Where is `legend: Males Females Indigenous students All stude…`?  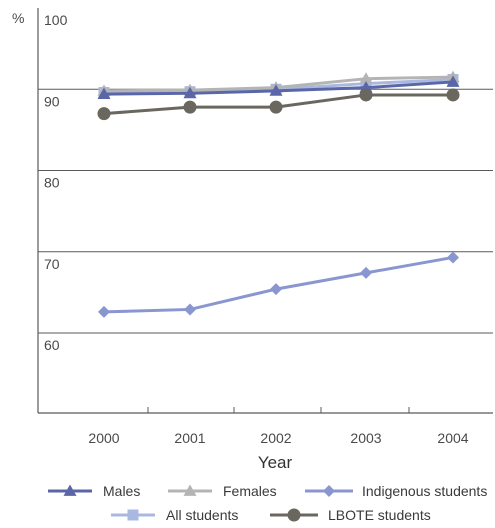 legend: Males Females Indigenous students All stude… is located at coordinates (267, 503).